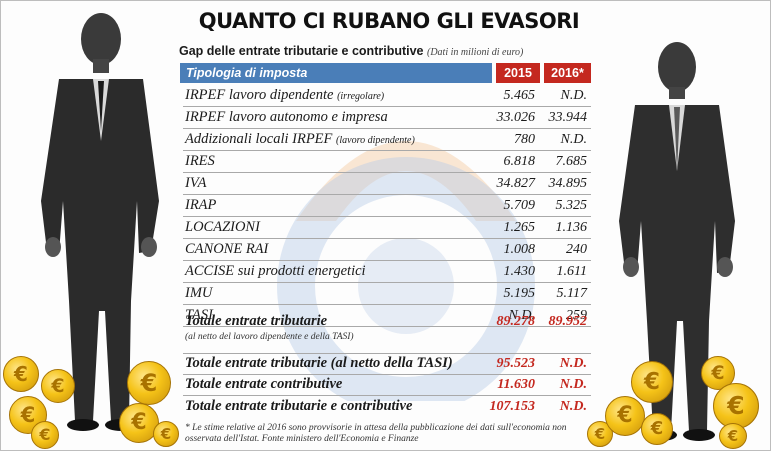 This screenshot has height=451, width=771. What do you see at coordinates (375, 140) in the screenshot?
I see `row-note: (lavoro dipendente)` at bounding box center [375, 140].